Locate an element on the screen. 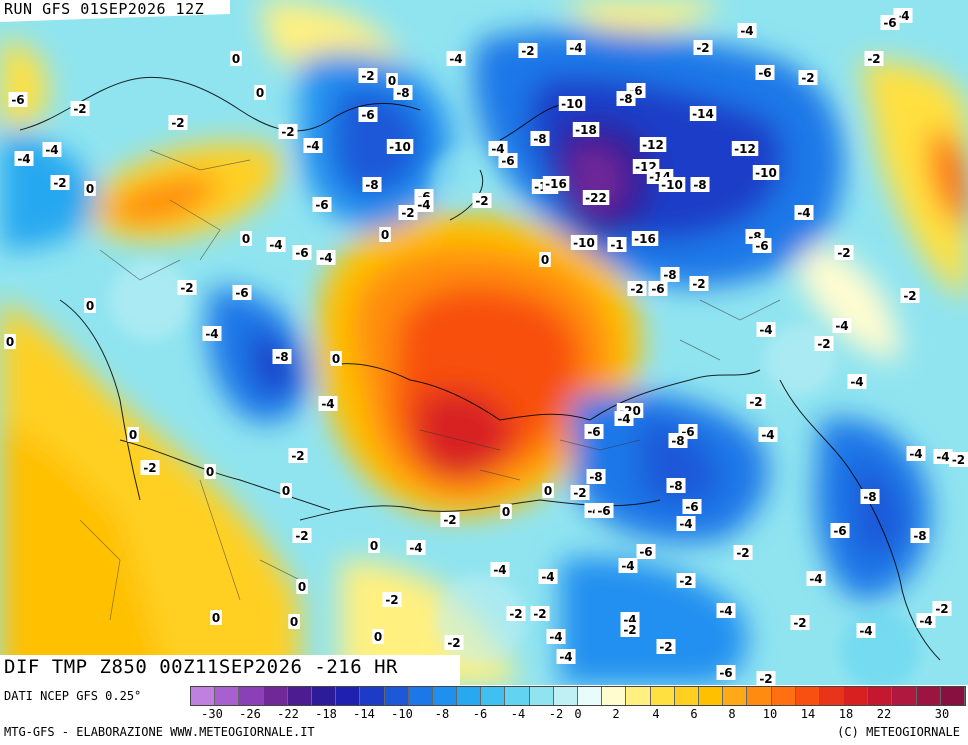 The width and height of the screenshot is (968, 745). map-label-background is located at coordinates (230, 670).